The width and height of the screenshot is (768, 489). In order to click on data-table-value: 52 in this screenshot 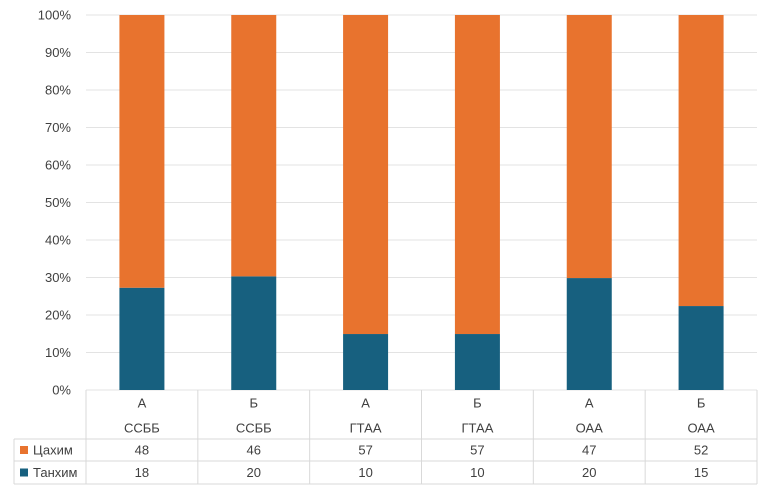, I will do `click(701, 450)`.